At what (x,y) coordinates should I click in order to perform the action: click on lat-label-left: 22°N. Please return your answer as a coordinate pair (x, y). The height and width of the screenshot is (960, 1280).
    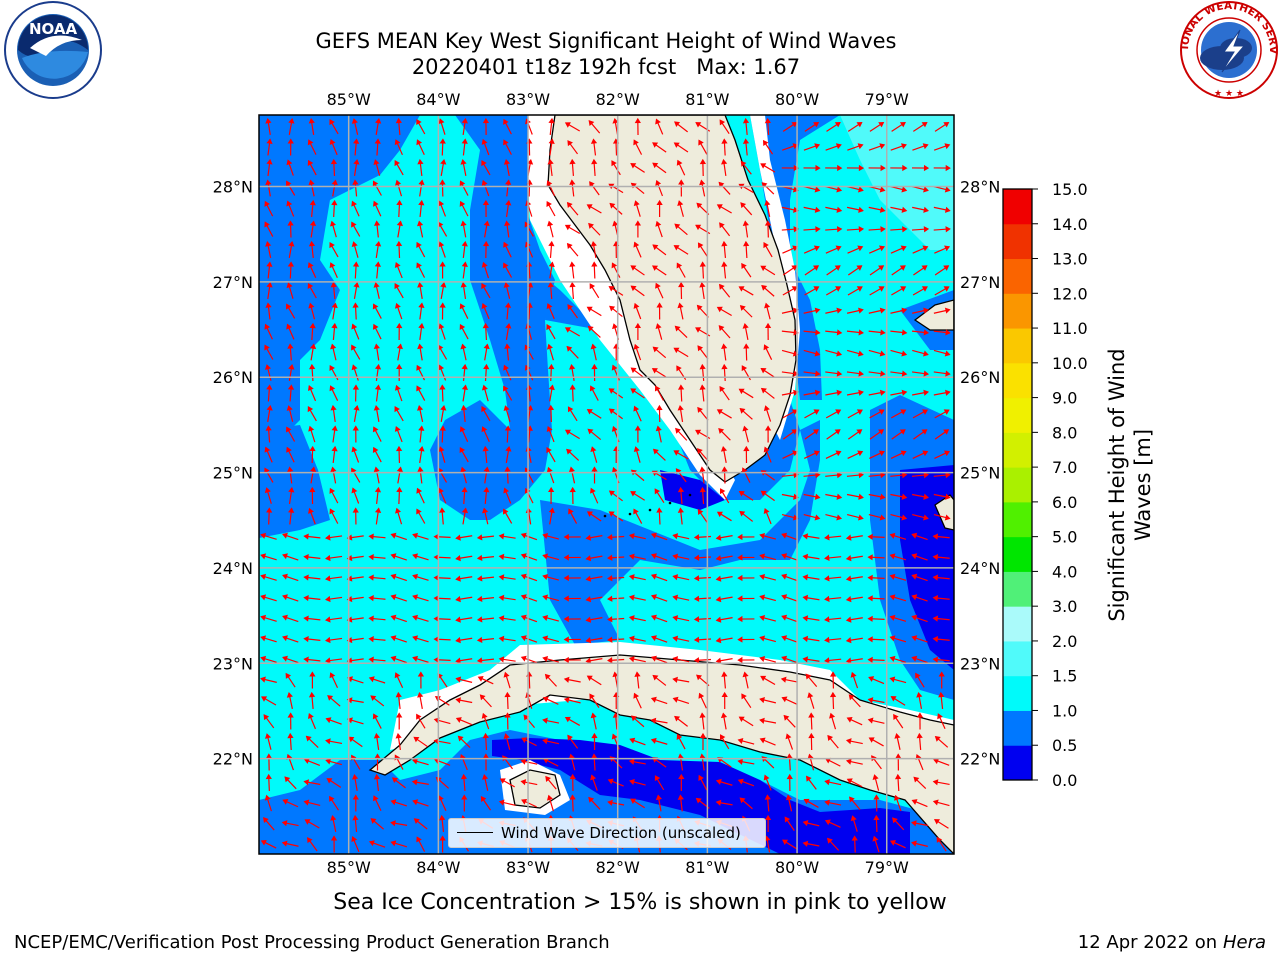
    Looking at the image, I should click on (233, 759).